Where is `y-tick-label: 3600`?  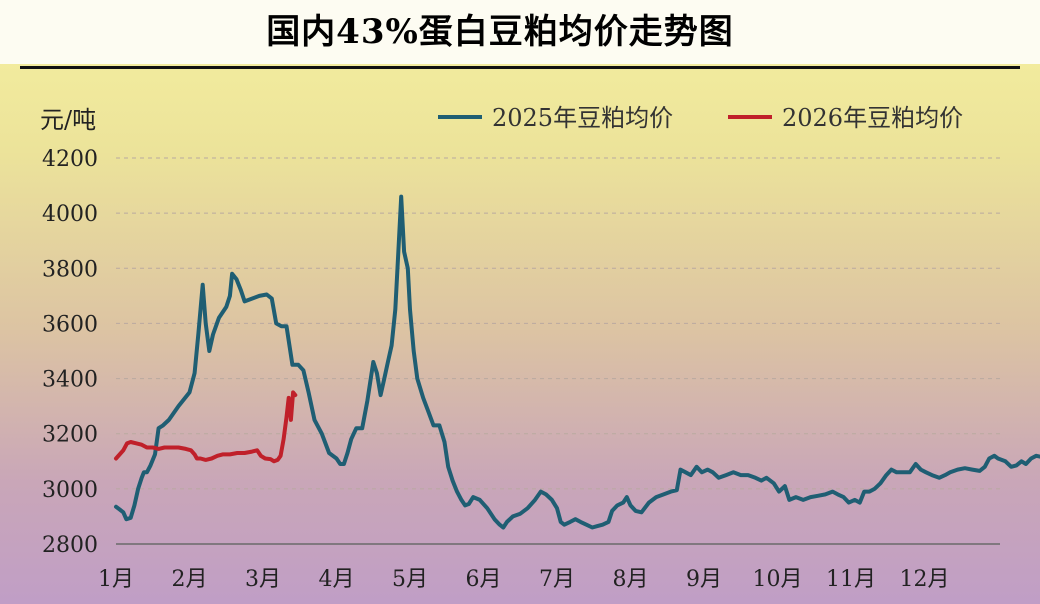 y-tick-label: 3600 is located at coordinates (70, 324).